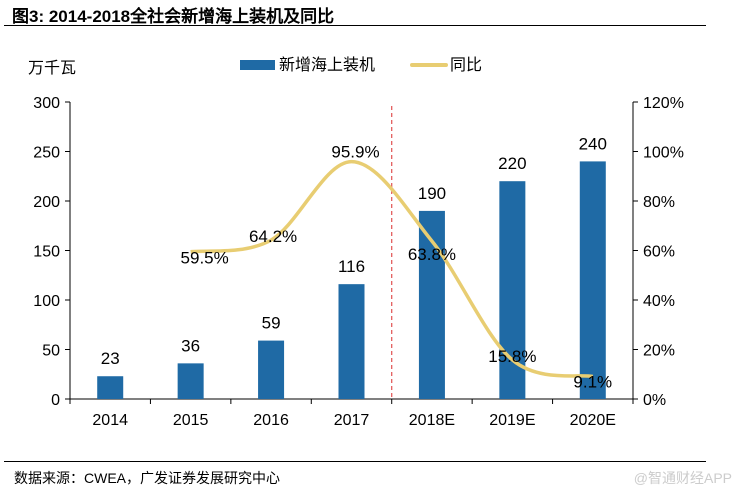 The height and width of the screenshot is (493, 740). Describe the element at coordinates (351, 266) in the screenshot. I see `bar-label: 116` at that location.